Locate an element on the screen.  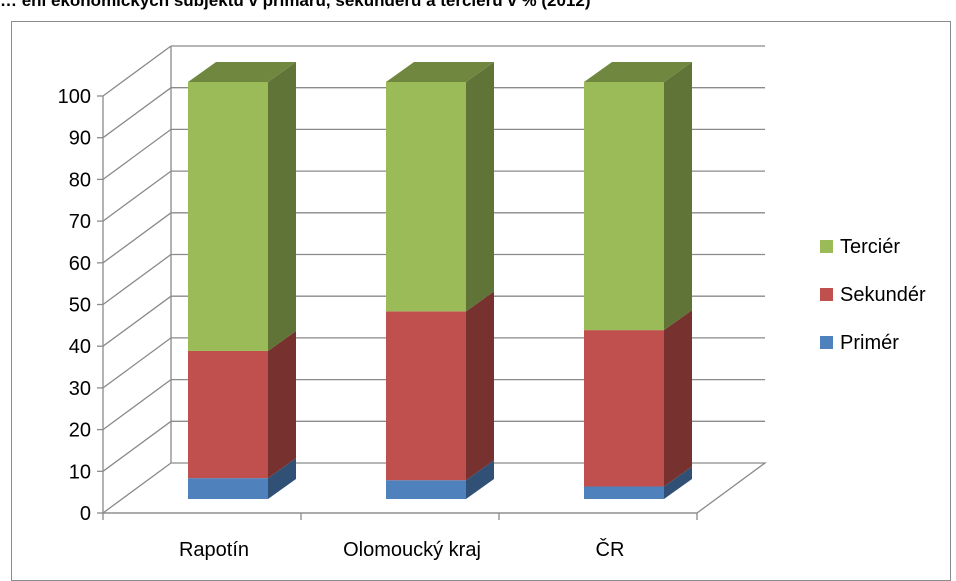
bar-0-top is located at coordinates (242, 72).